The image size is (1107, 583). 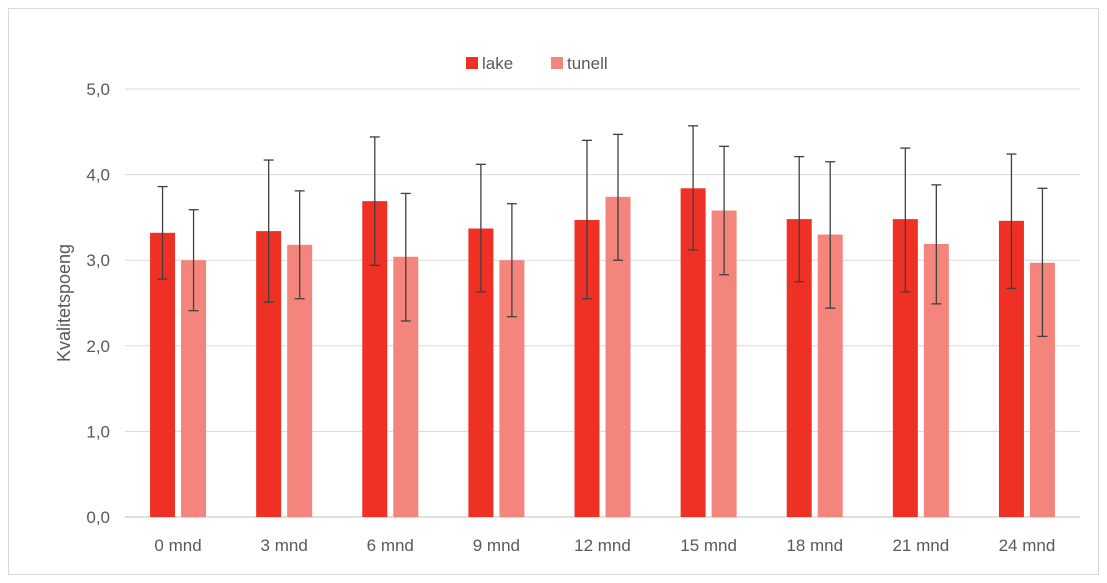 I want to click on x-tick-label: 21 mnd, so click(x=920, y=545).